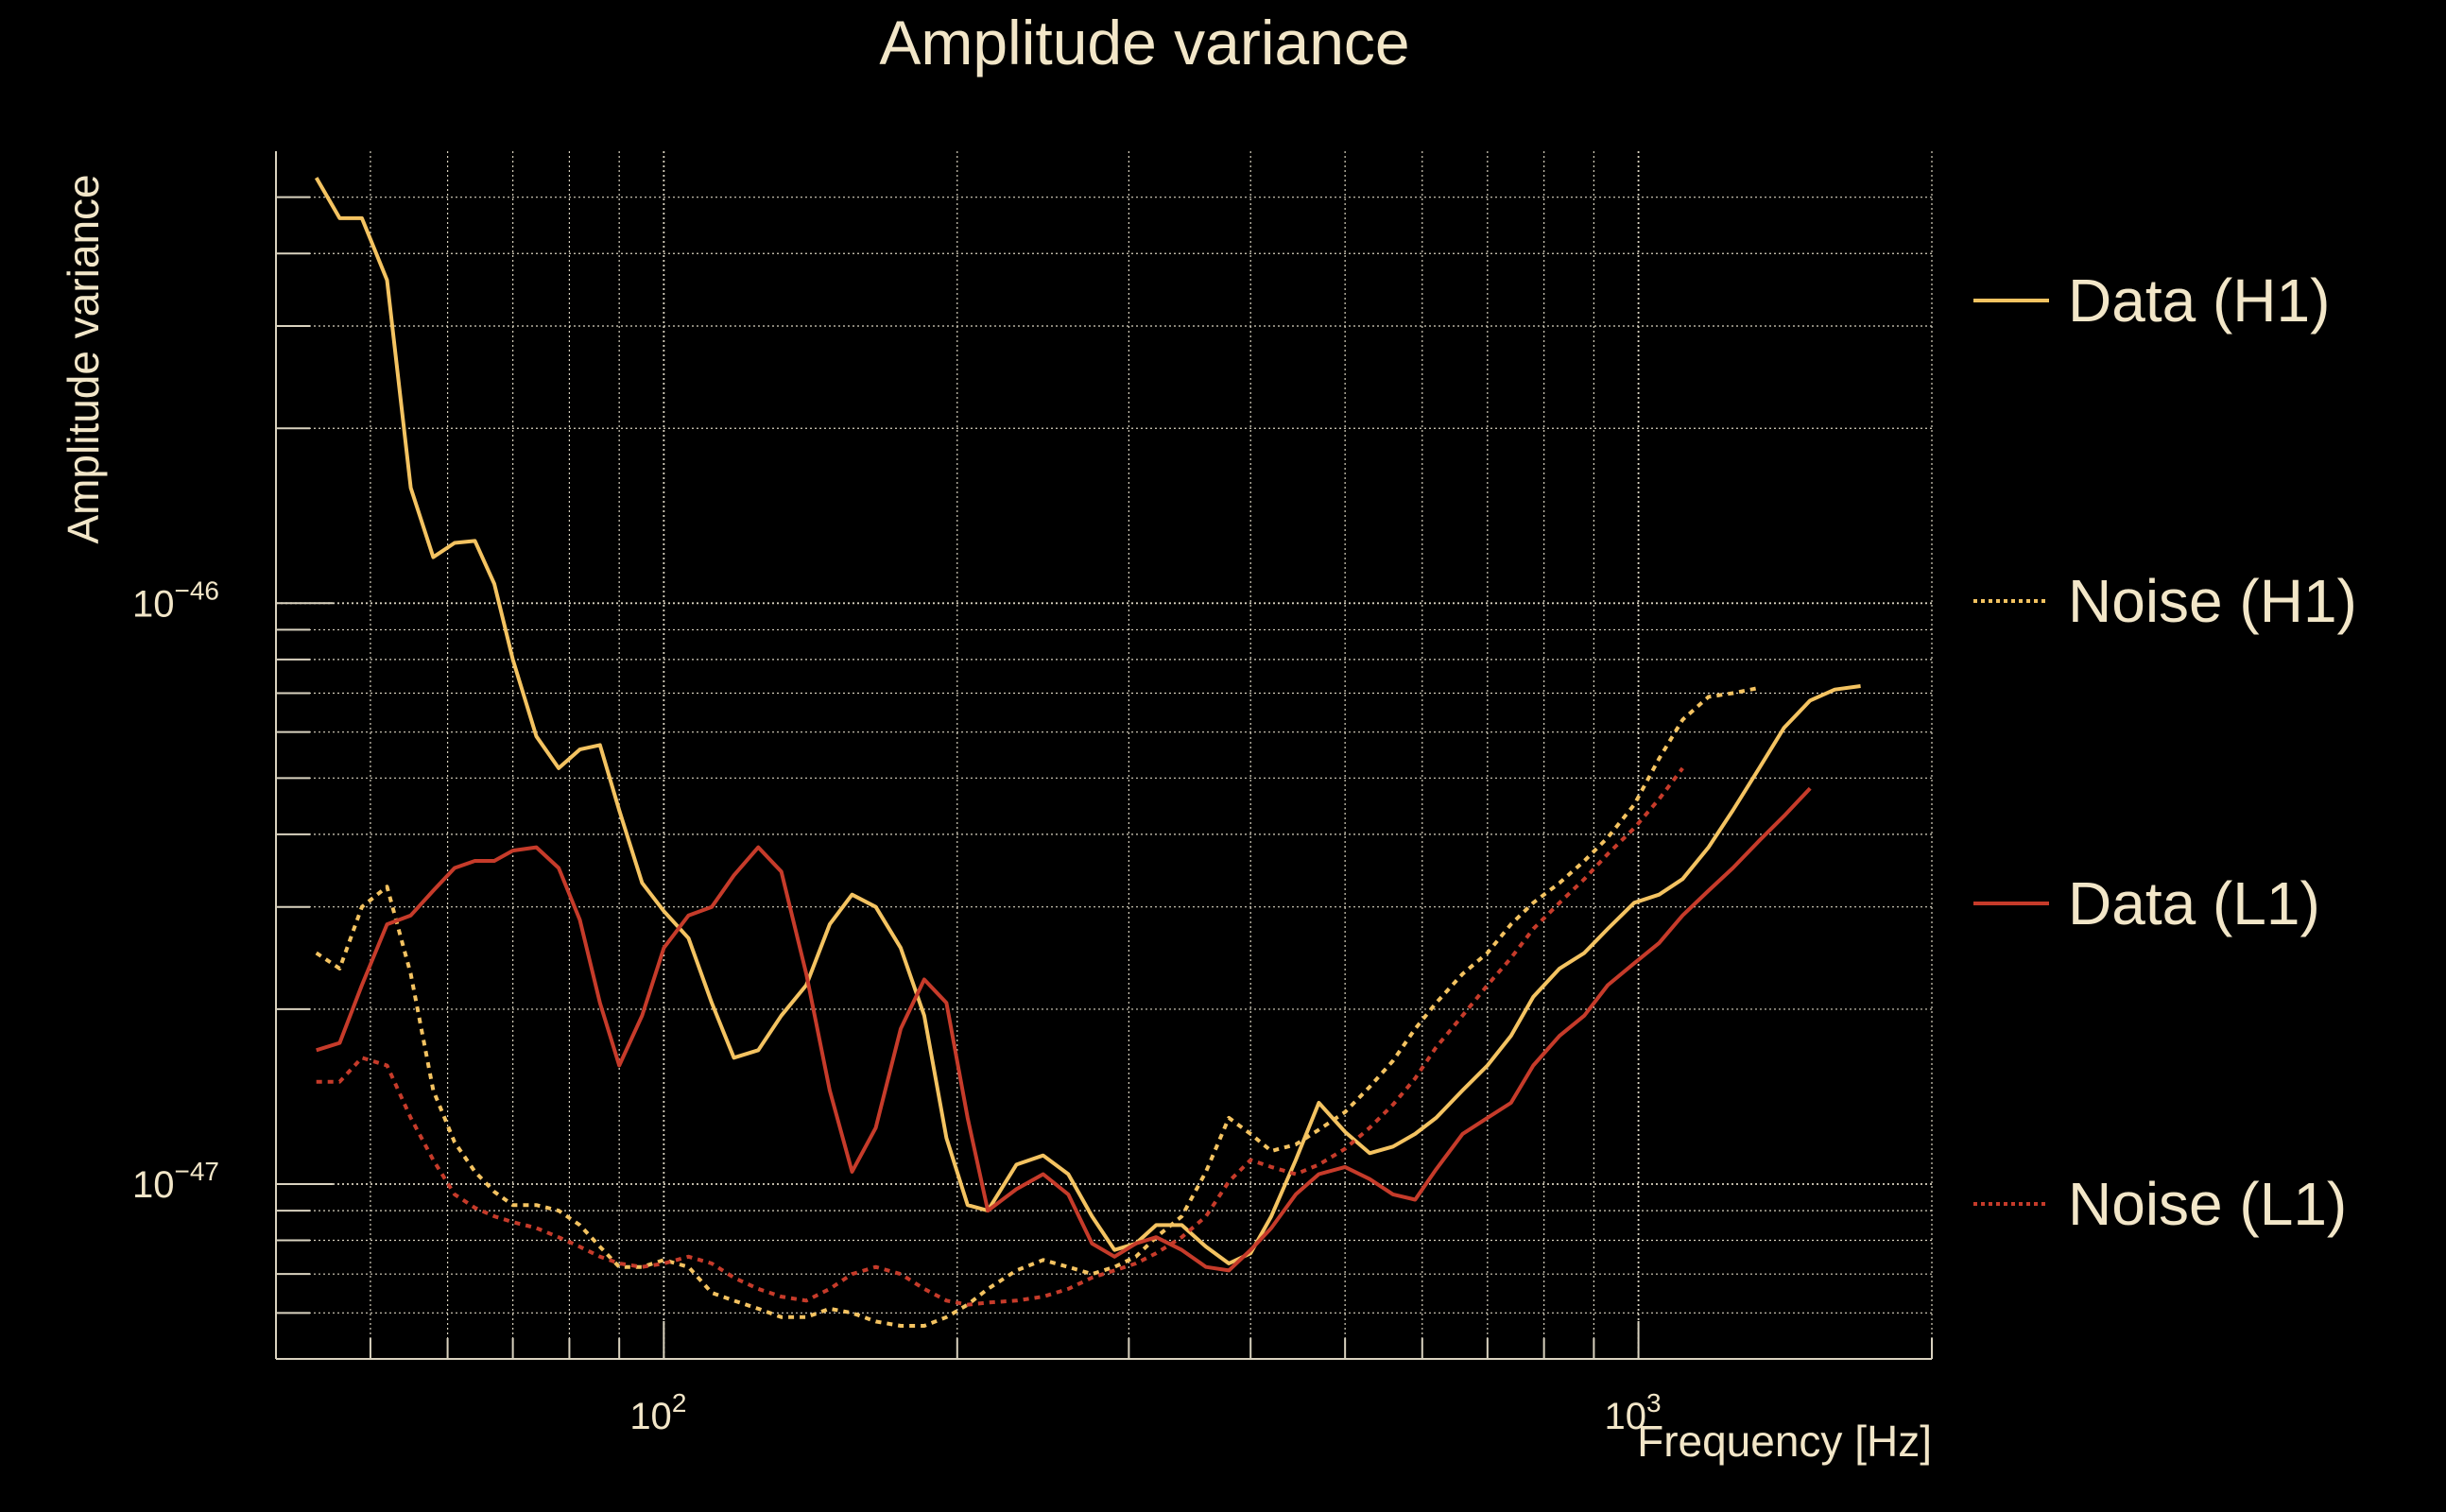  What do you see at coordinates (657, 1412) in the screenshot?
I see `x-tick-label: 10²` at bounding box center [657, 1412].